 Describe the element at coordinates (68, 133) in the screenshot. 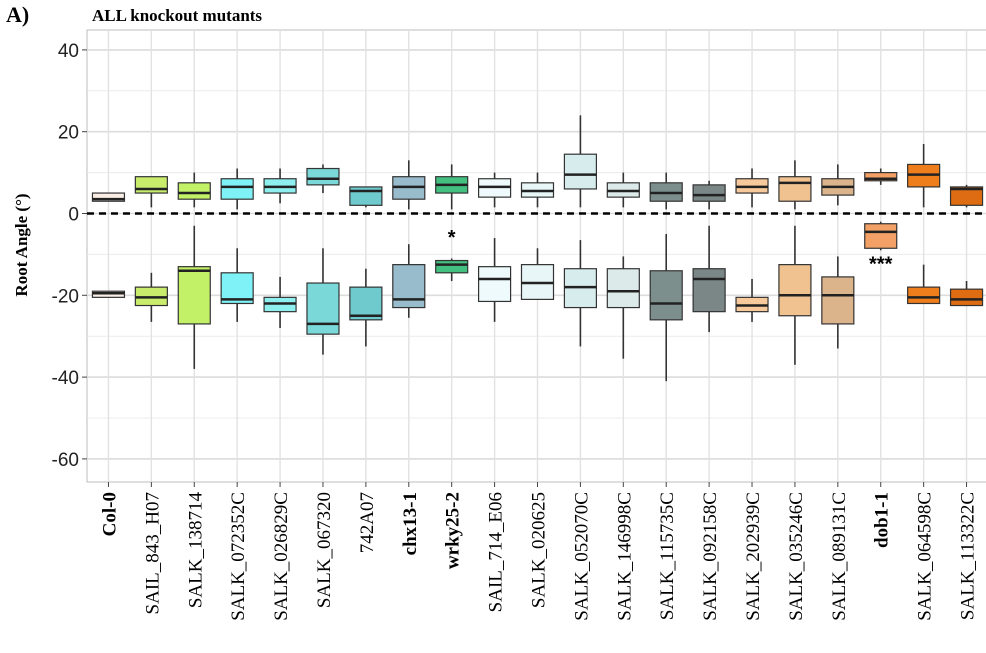

I see `y-tick-label: 20` at that location.